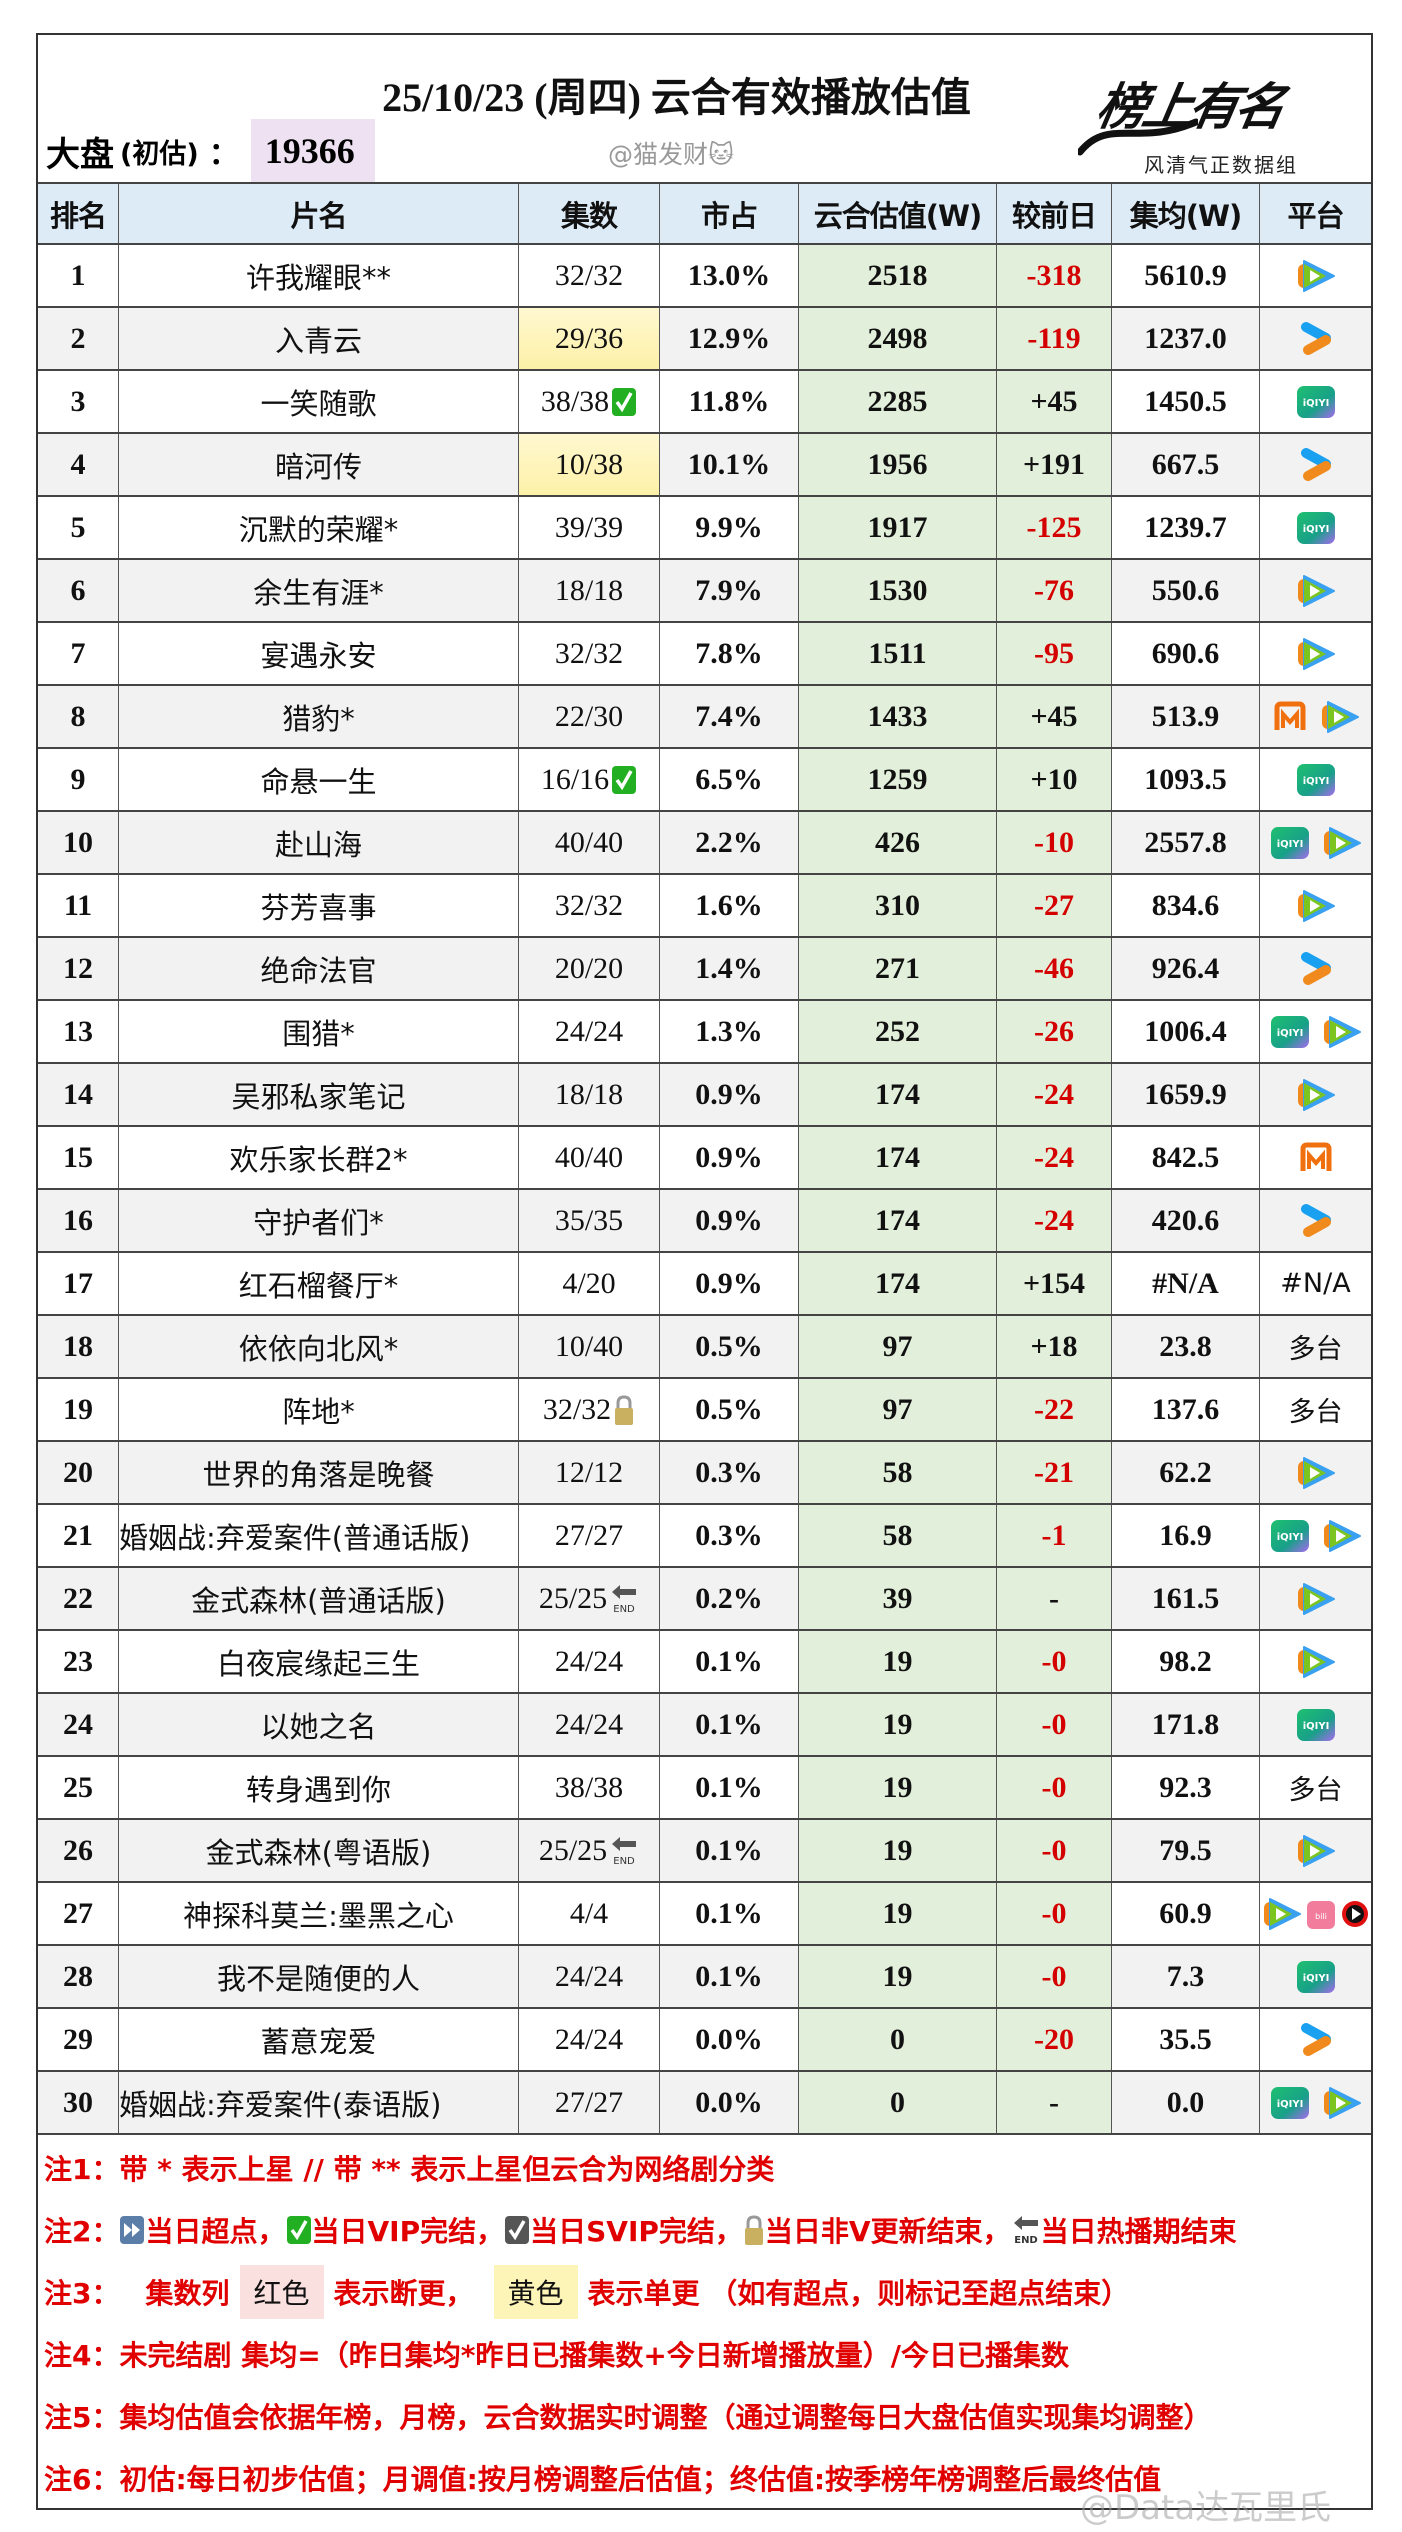 The height and width of the screenshot is (2532, 1402). I want to click on cell-name: 一笑随歌, so click(319, 401).